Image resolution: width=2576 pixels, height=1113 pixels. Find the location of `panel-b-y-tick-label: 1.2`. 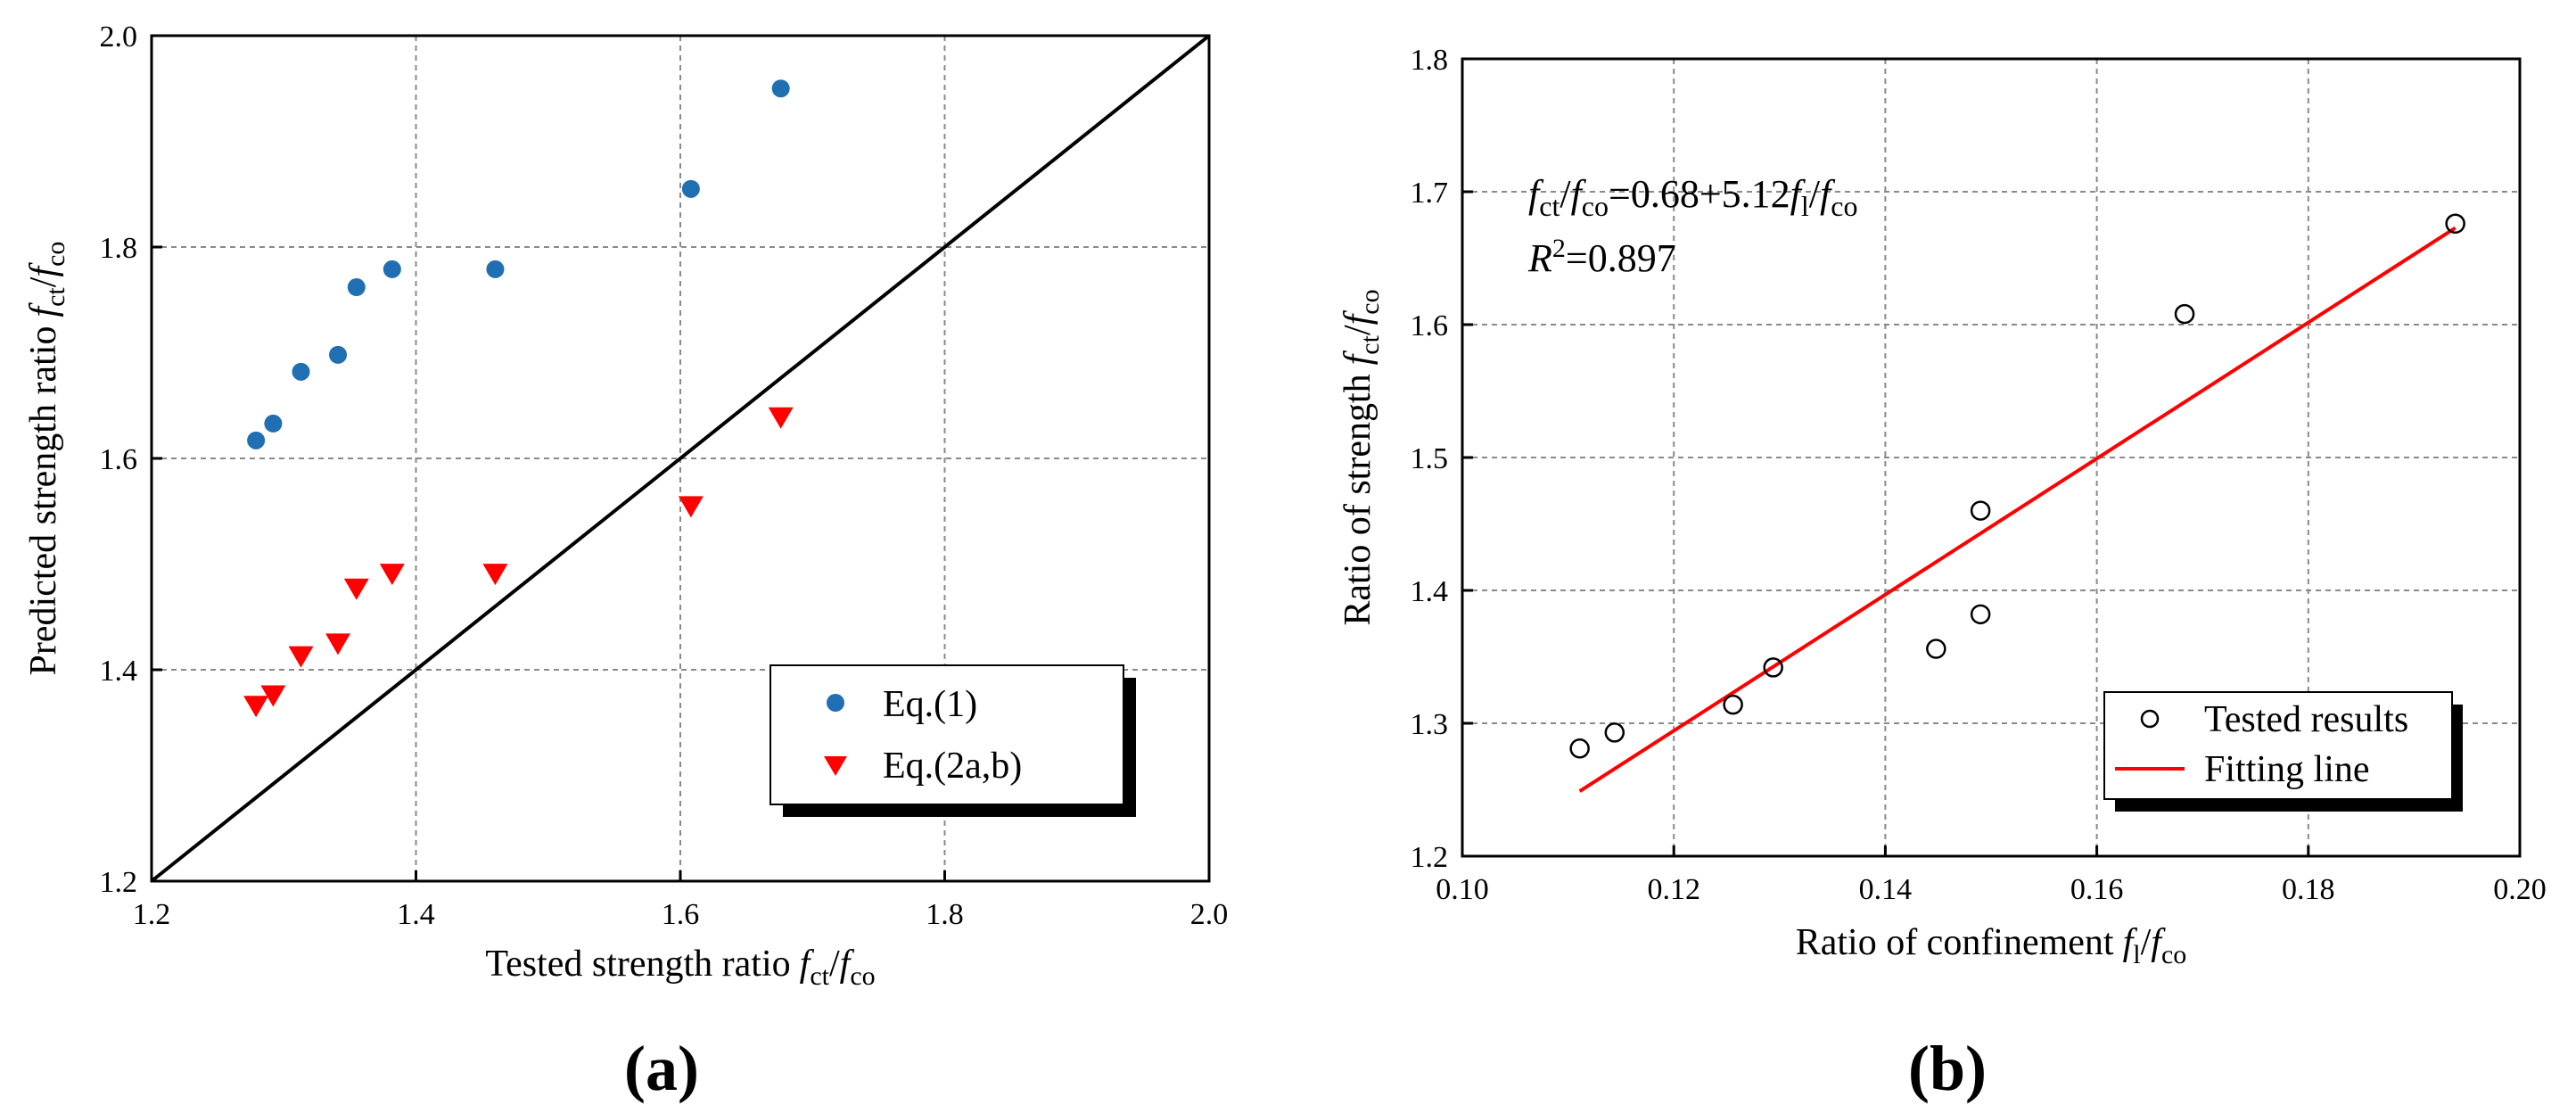

panel-b-y-tick-label: 1.2 is located at coordinates (1430, 858).